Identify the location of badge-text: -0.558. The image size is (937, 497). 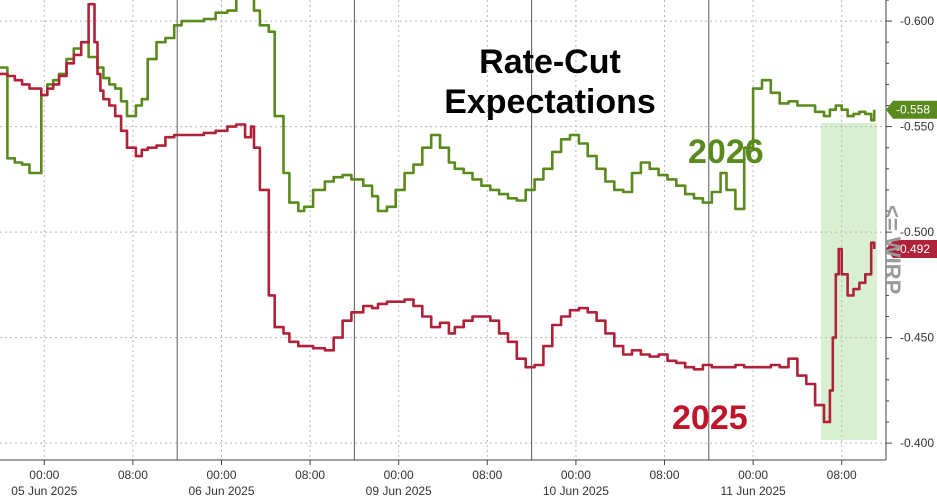
(913, 110).